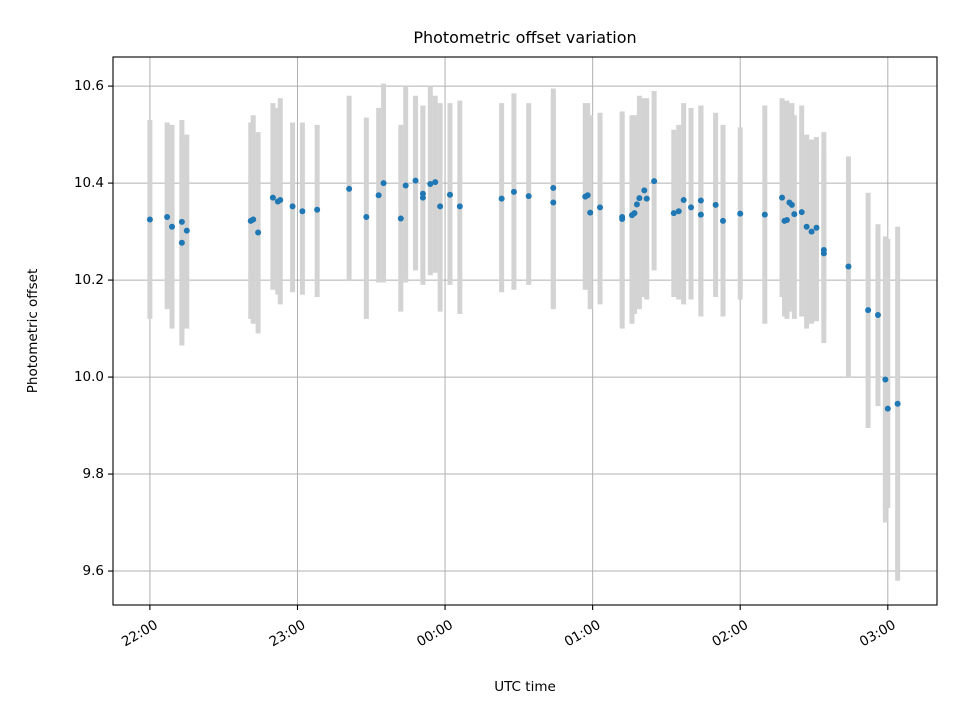 The height and width of the screenshot is (720, 960). I want to click on y-tick-label: 10.0, so click(89, 377).